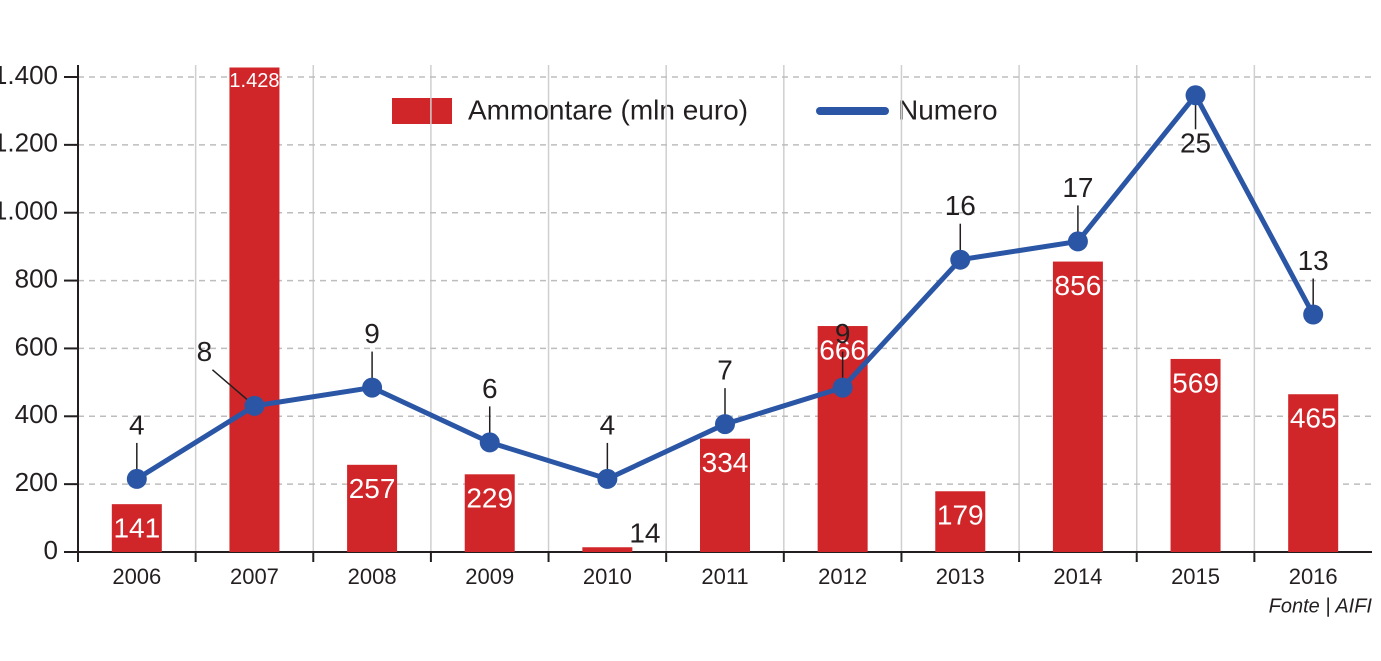 The height and width of the screenshot is (661, 1381). Describe the element at coordinates (644, 533) in the screenshot. I see `bar-value-label: 14` at that location.